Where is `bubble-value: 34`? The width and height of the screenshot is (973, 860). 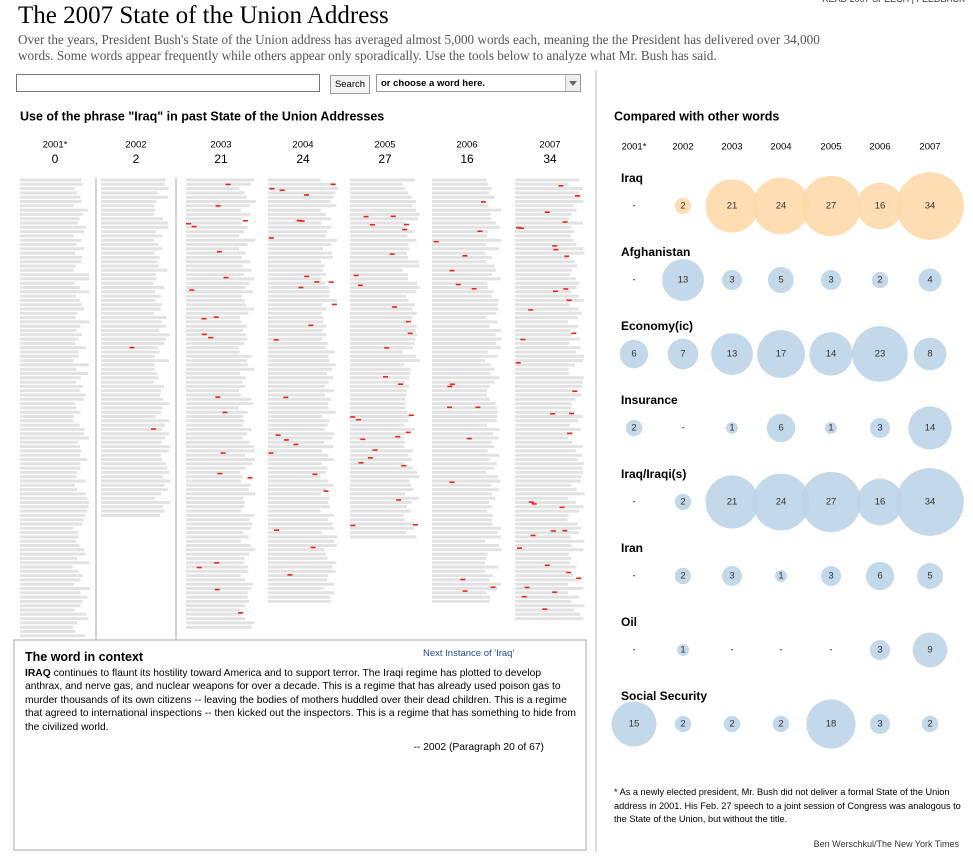 bubble-value: 34 is located at coordinates (930, 206).